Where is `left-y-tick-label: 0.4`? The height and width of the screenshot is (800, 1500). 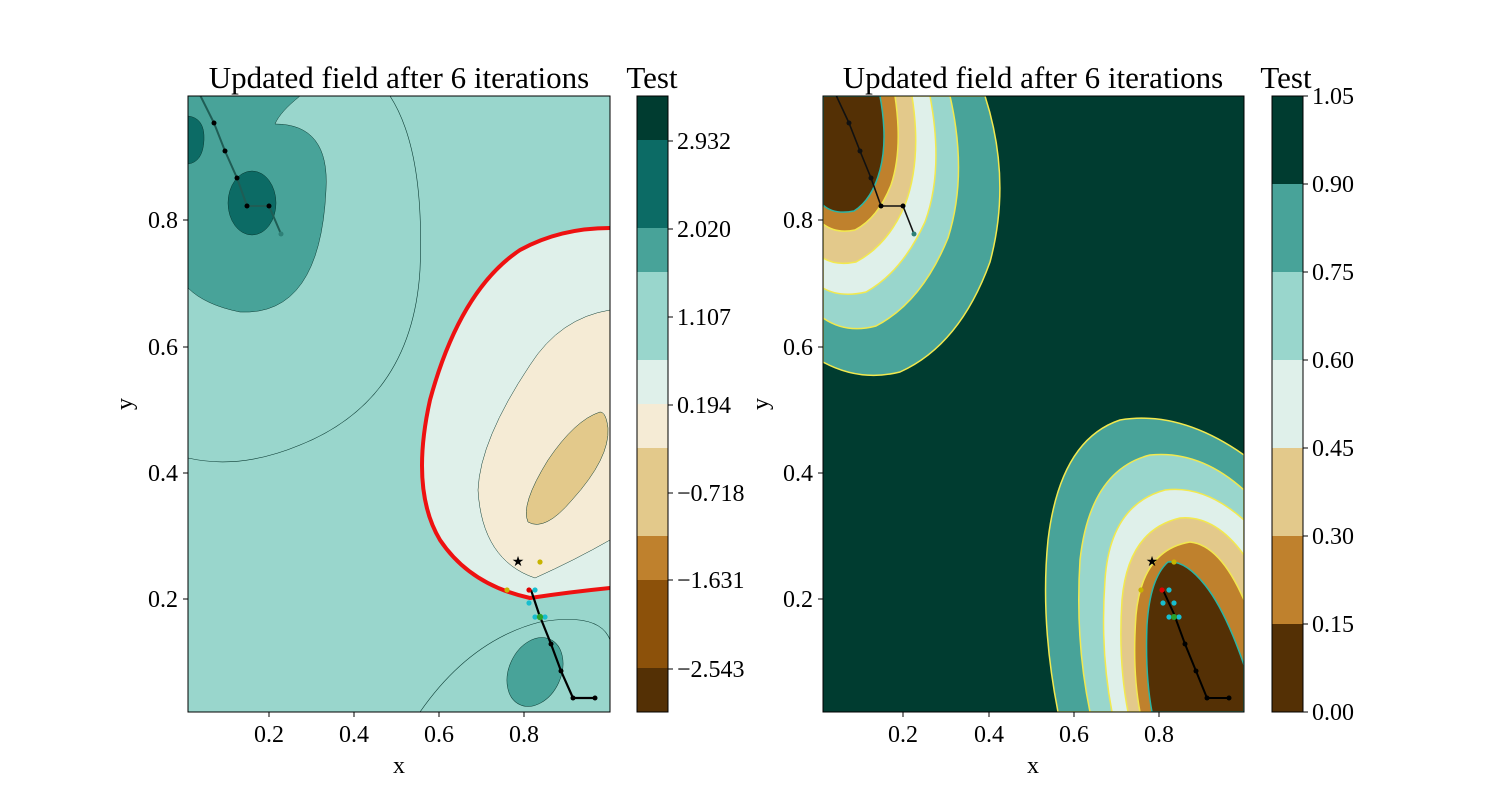
left-y-tick-label: 0.4 is located at coordinates (163, 474).